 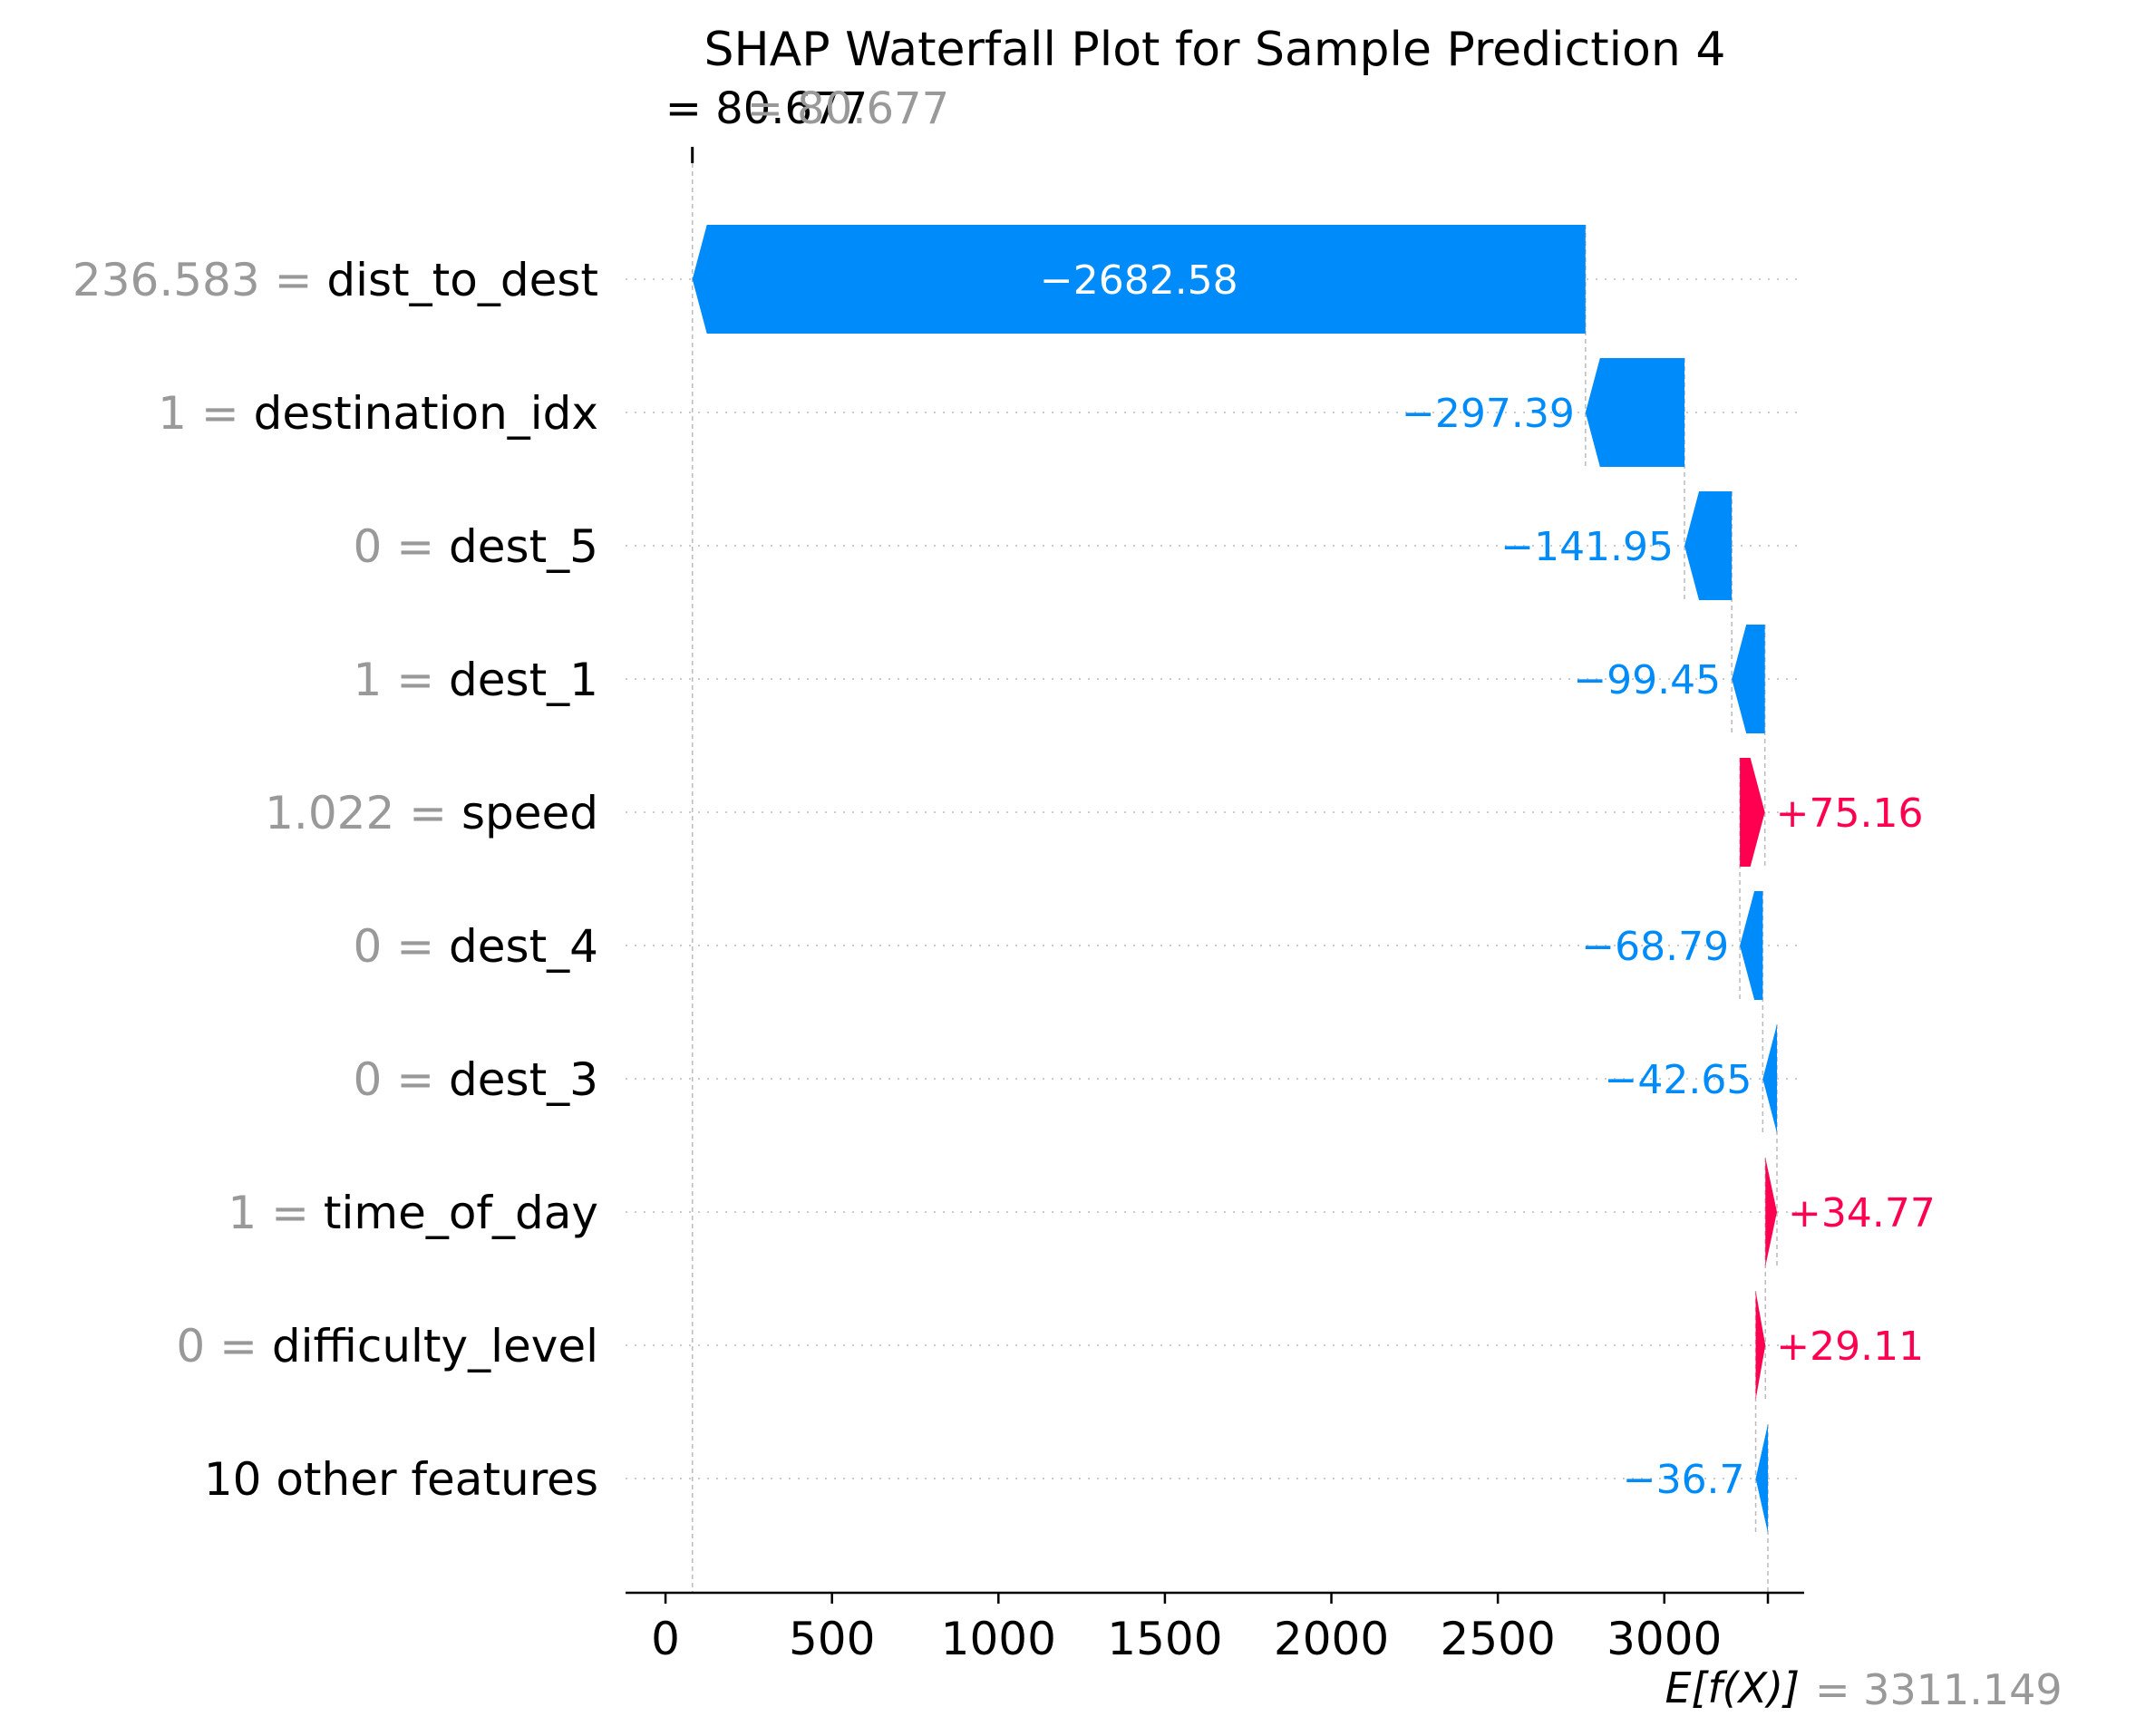 I want to click on feature-name: difficulty_level, so click(x=435, y=1346).